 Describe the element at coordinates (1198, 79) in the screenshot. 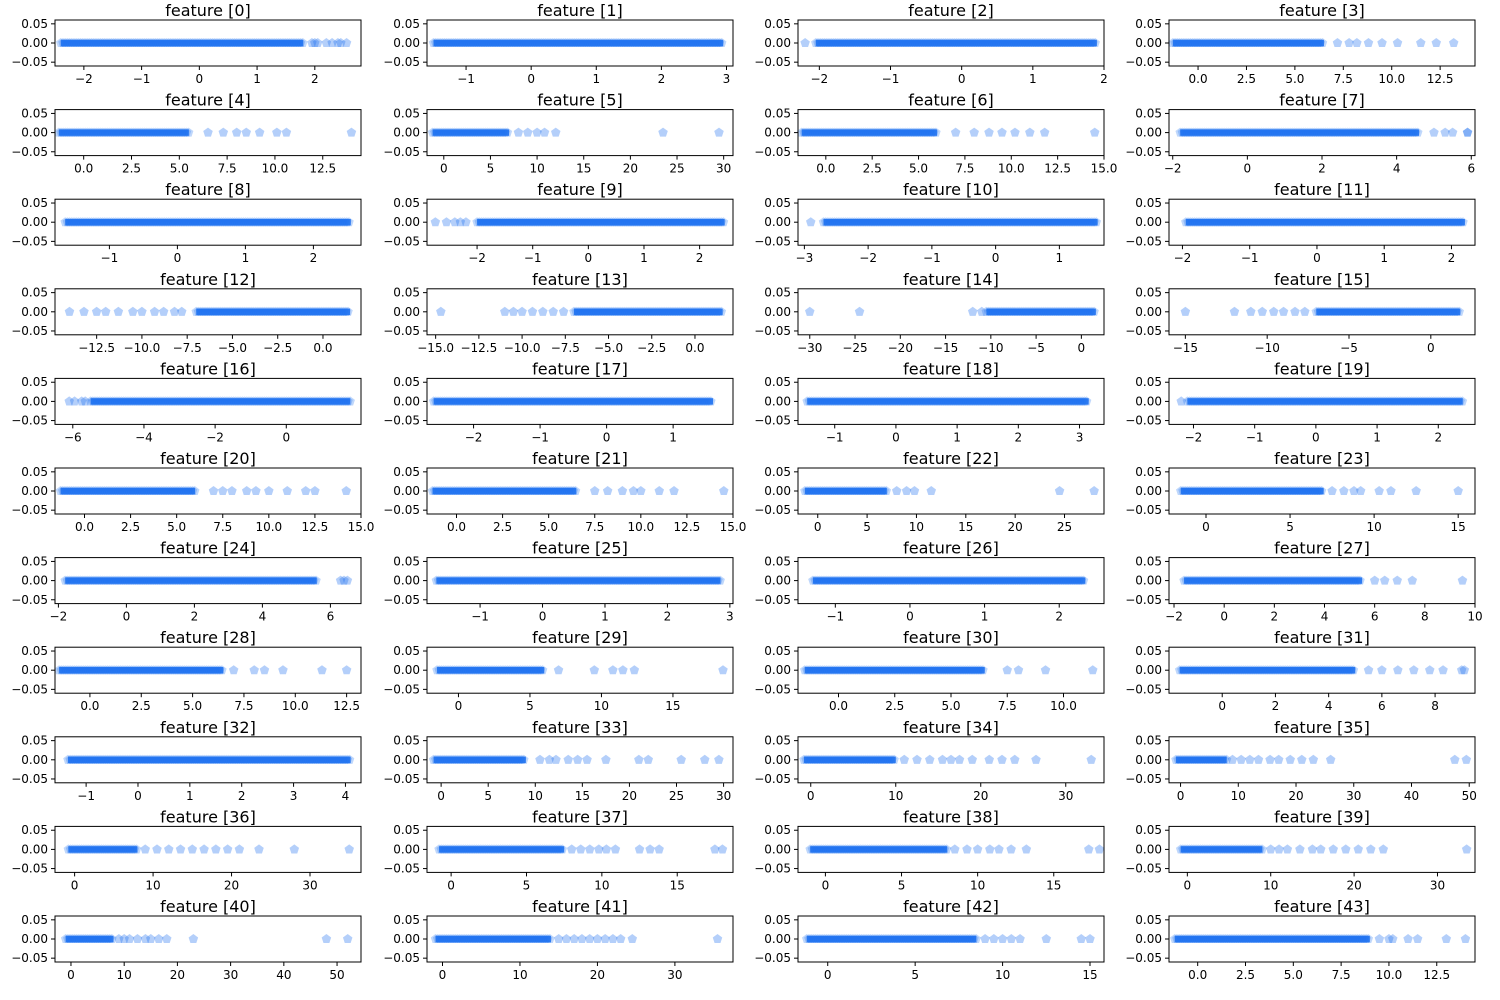

I see `x-tick-label: 0.0` at that location.